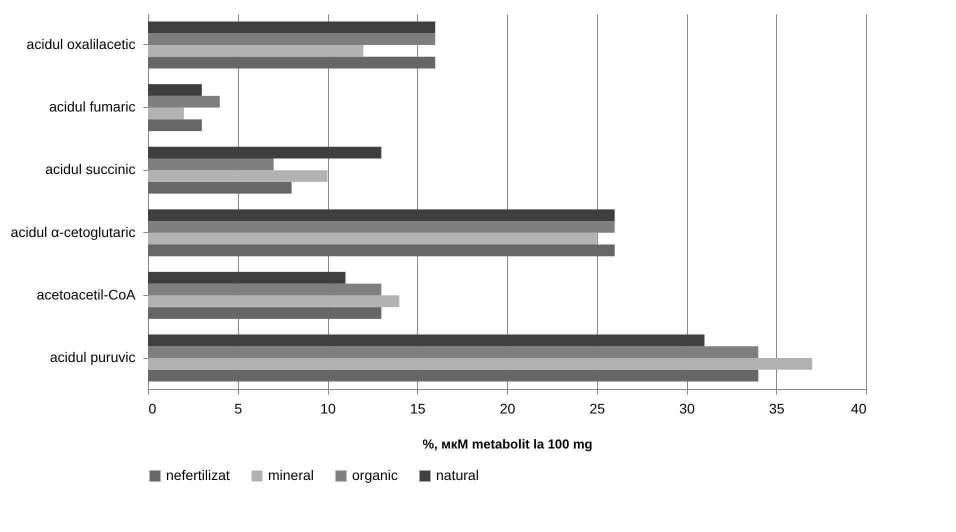  I want to click on x-tick-label: 30, so click(687, 408).